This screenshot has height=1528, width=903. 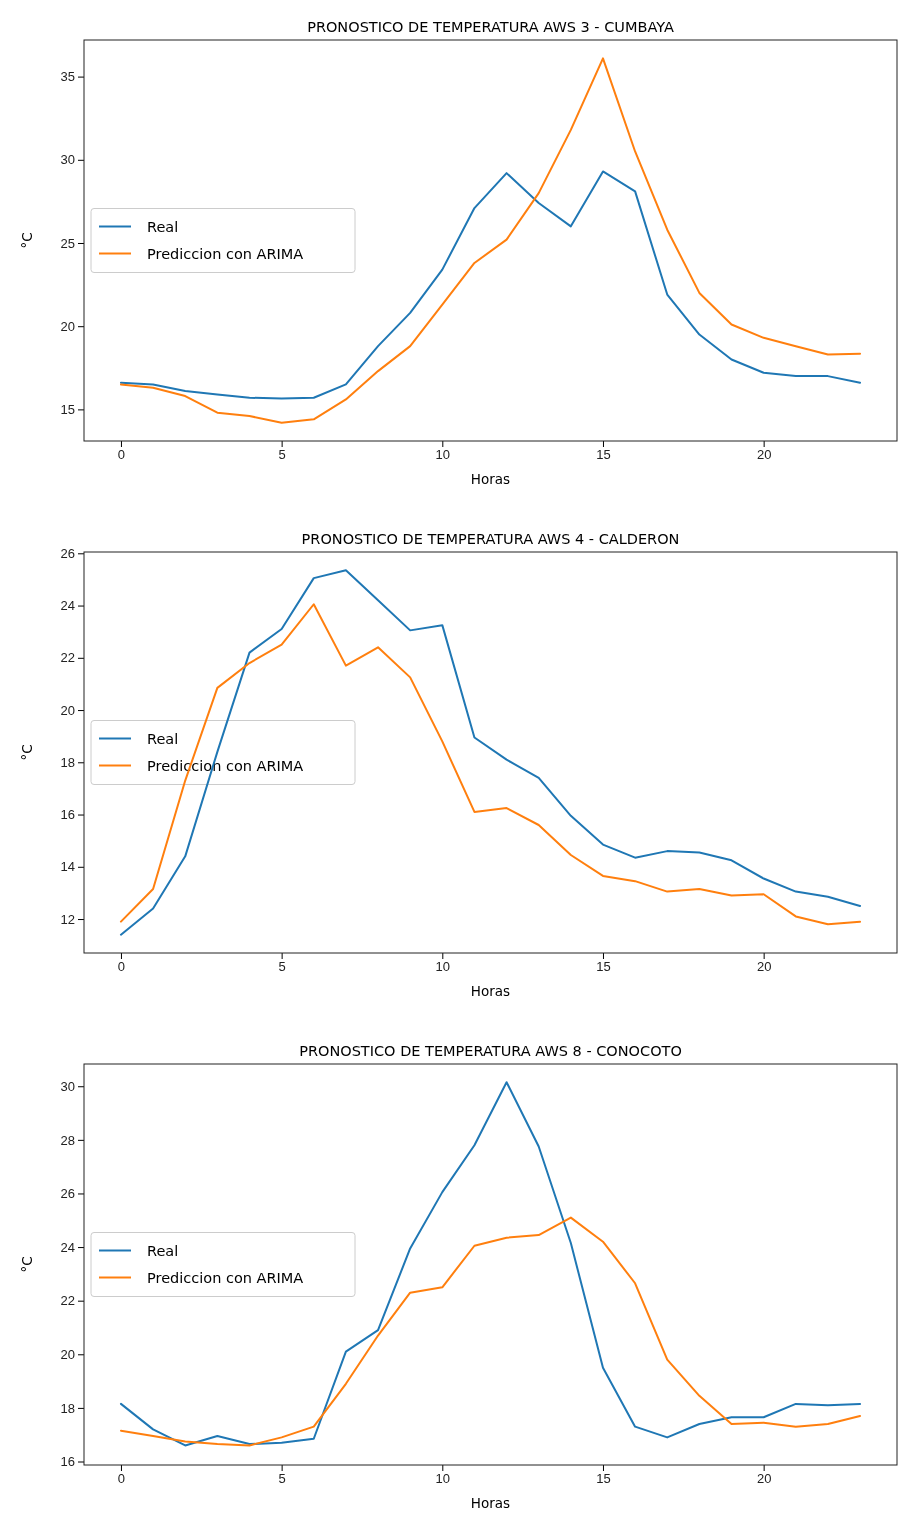 I want to click on y-tick-label: 28, so click(x=67, y=1140).